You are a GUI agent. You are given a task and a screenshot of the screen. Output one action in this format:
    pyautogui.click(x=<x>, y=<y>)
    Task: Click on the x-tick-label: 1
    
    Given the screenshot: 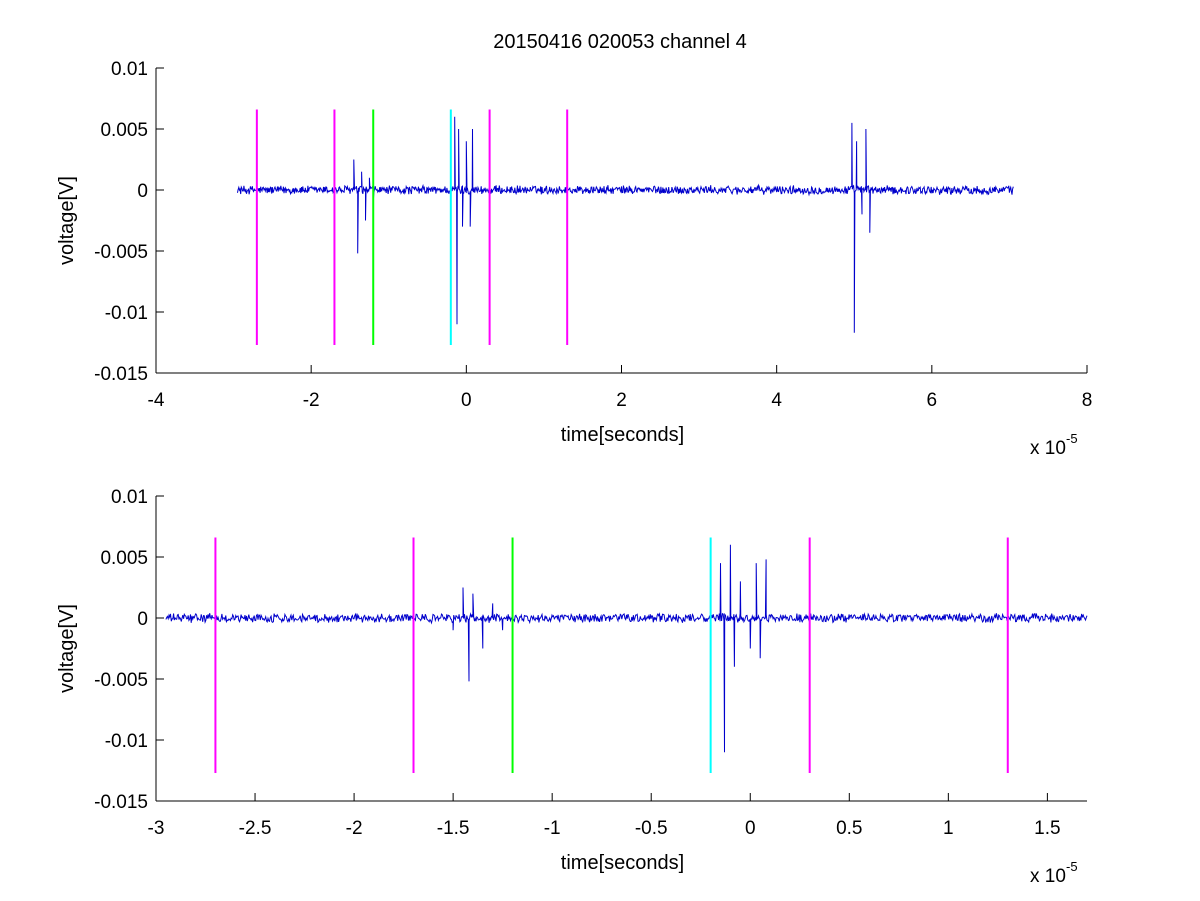 What is the action you would take?
    pyautogui.click(x=948, y=828)
    